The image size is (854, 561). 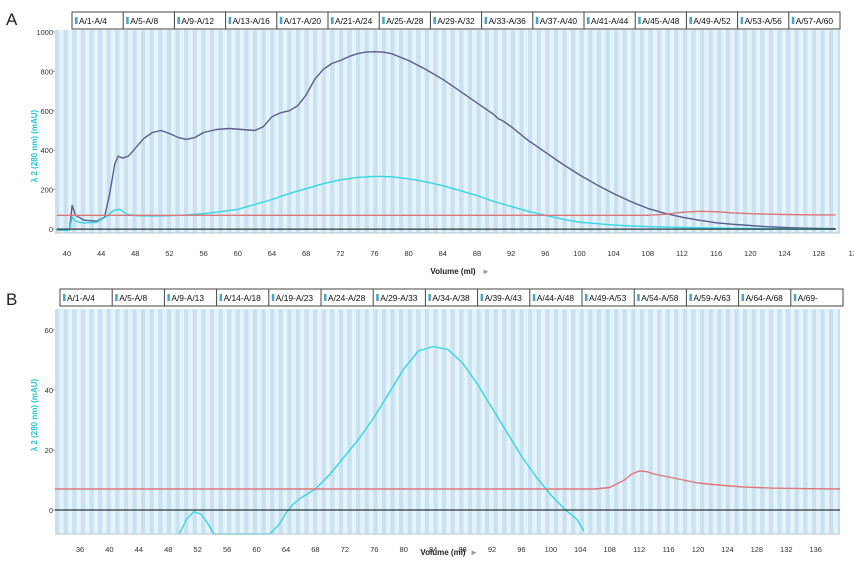 I want to click on x-tick-label: 60, so click(x=256, y=549).